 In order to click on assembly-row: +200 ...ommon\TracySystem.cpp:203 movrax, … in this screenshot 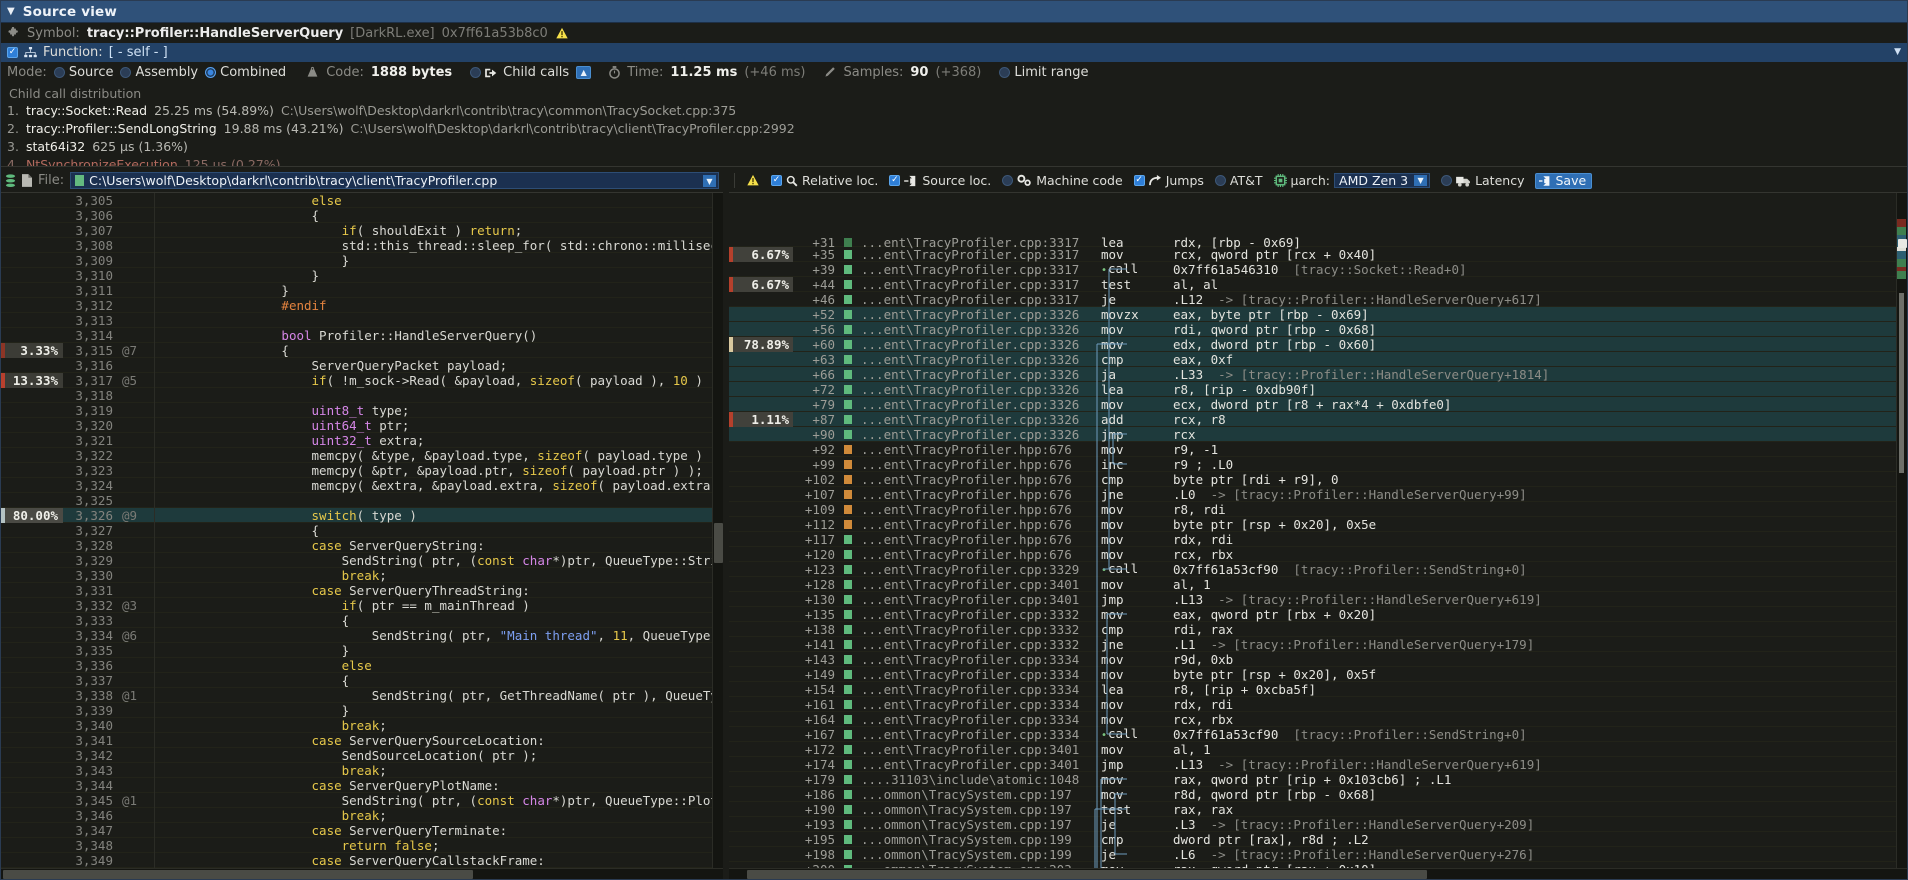, I will do `click(1312, 865)`.